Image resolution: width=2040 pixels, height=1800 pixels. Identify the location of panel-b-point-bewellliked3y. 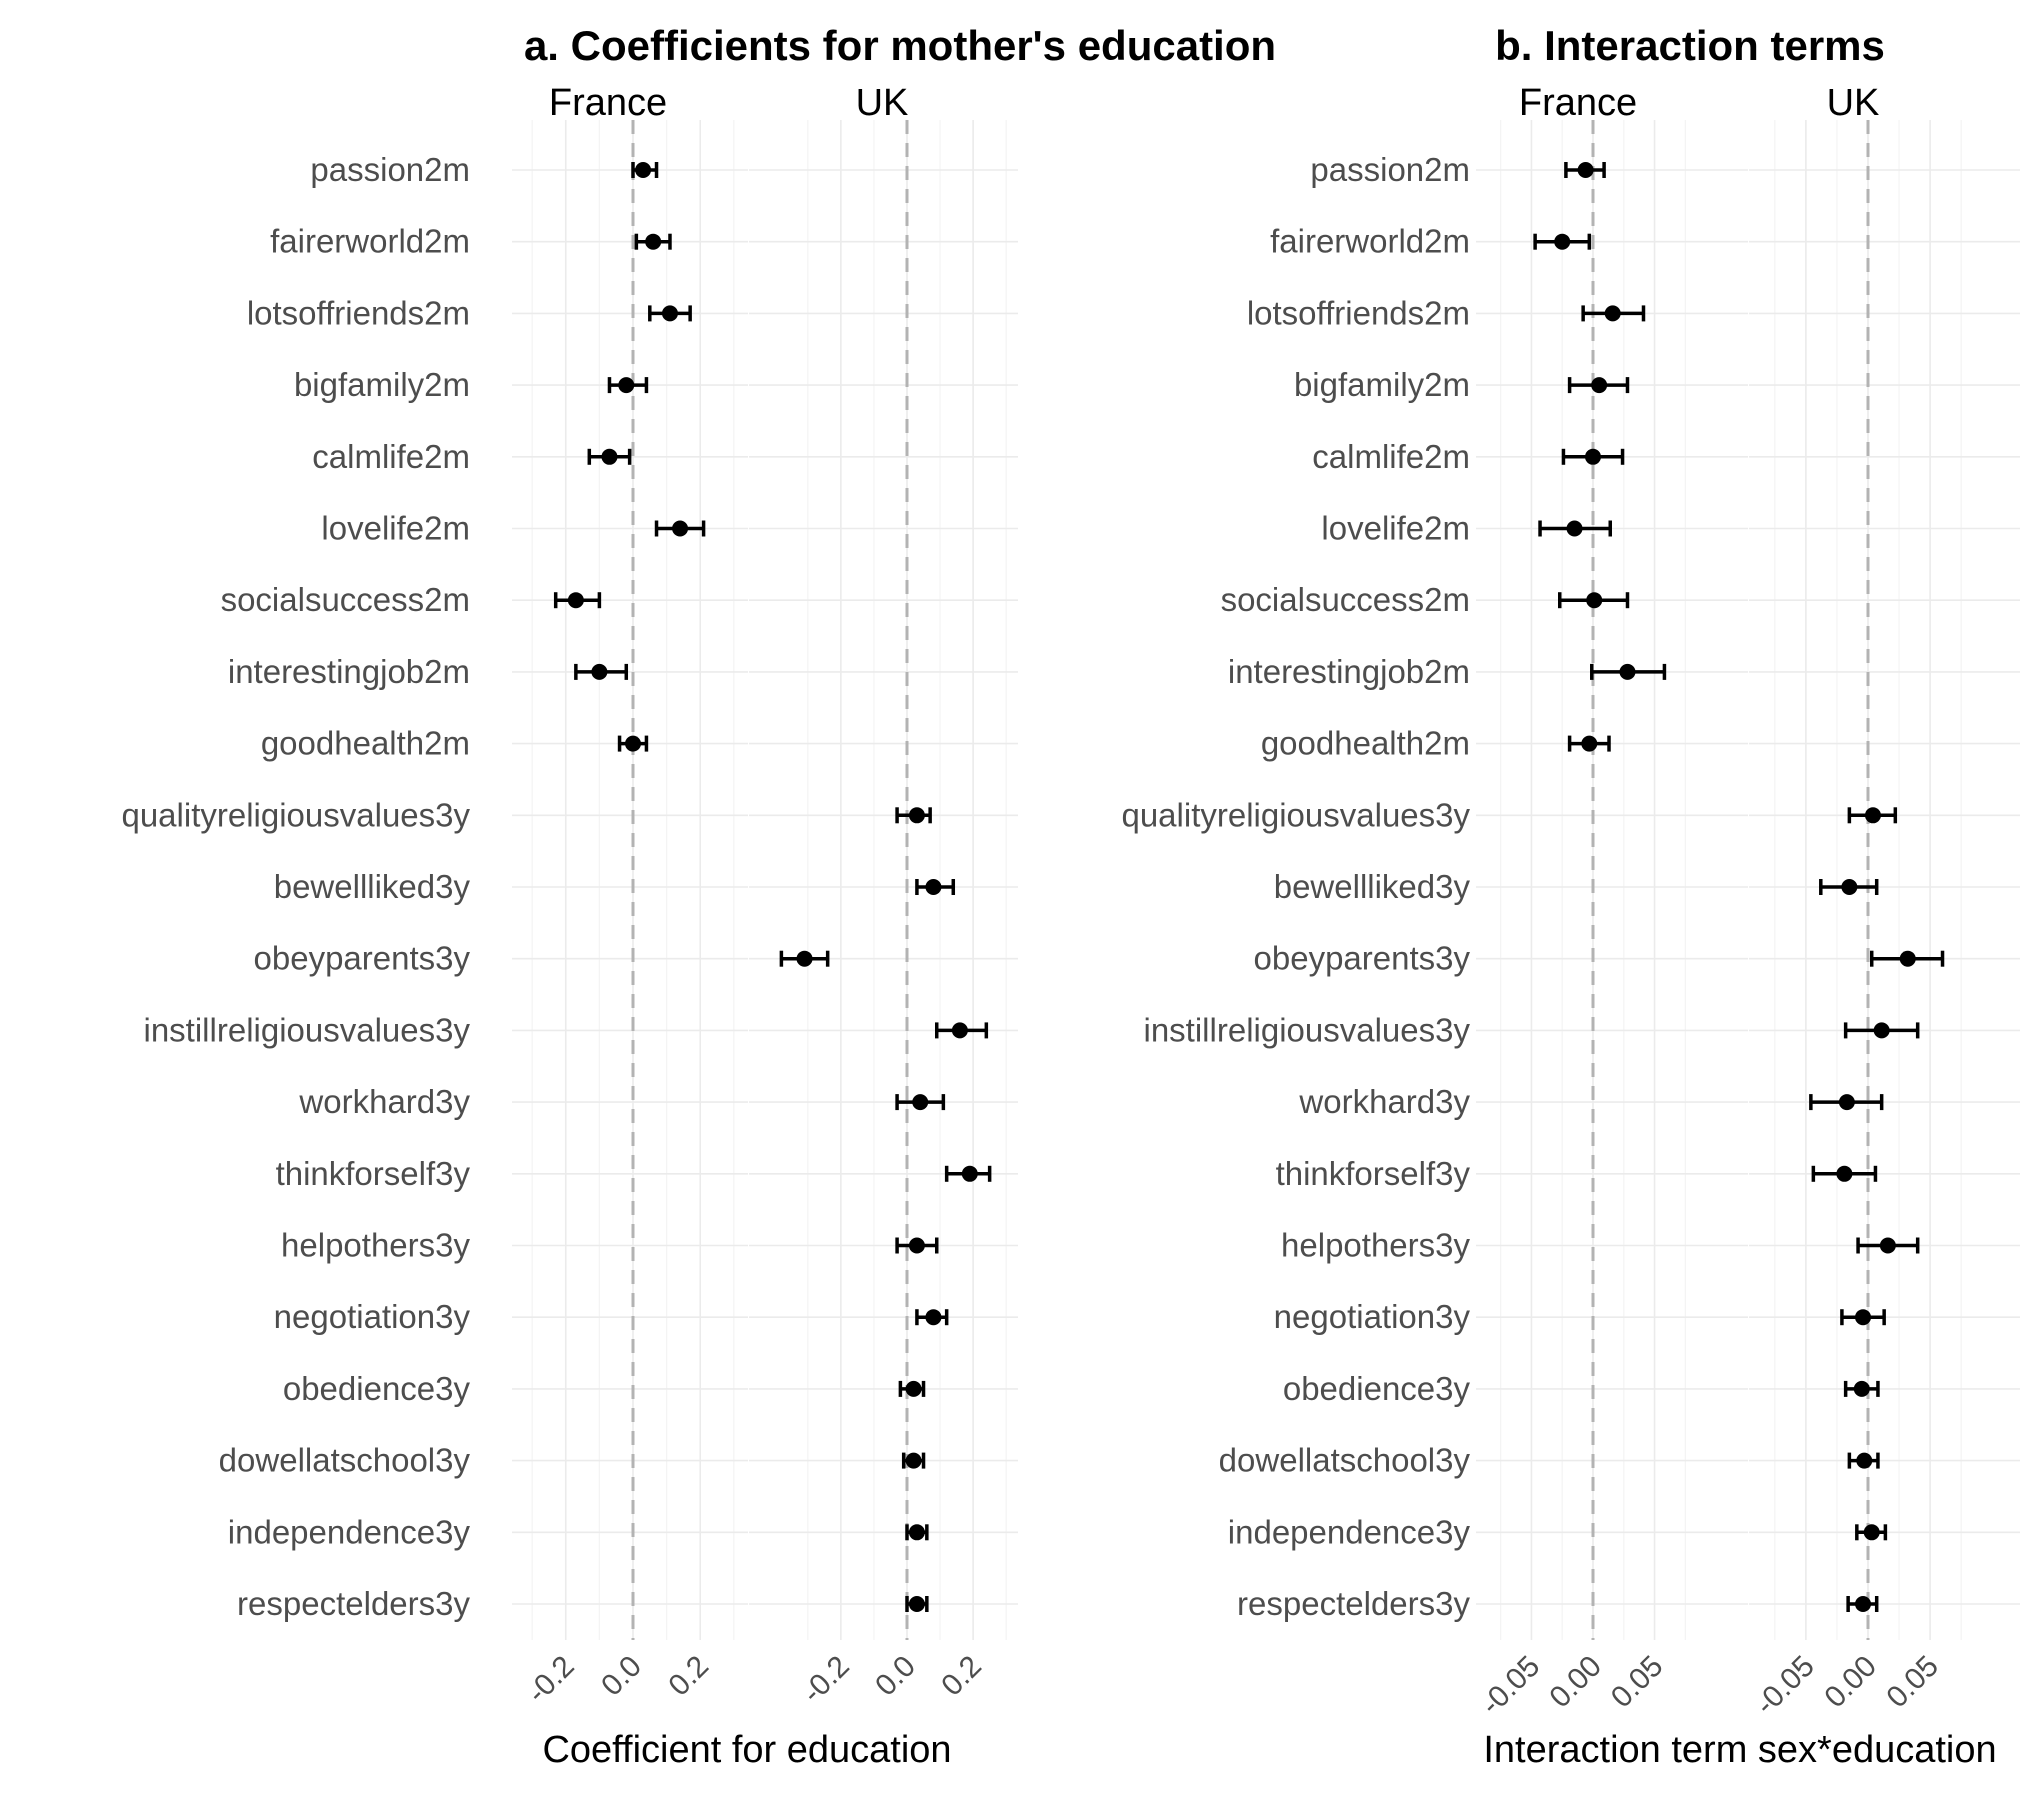
(1849, 887).